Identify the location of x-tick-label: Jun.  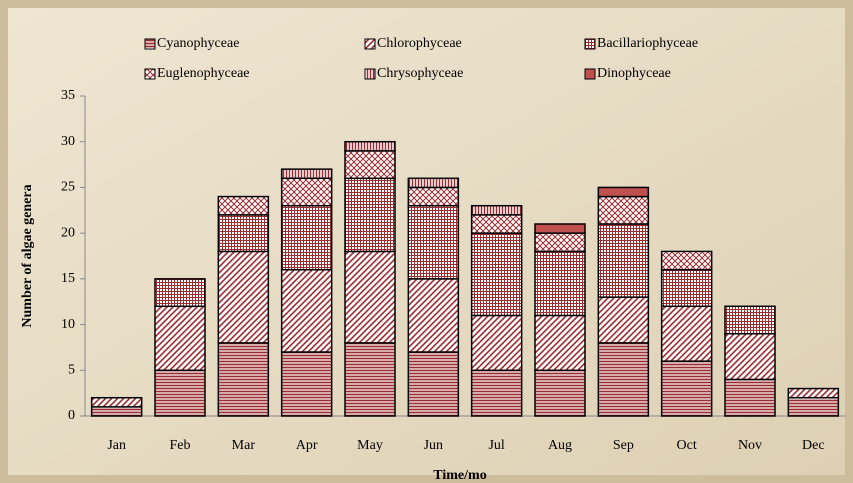
(433, 445).